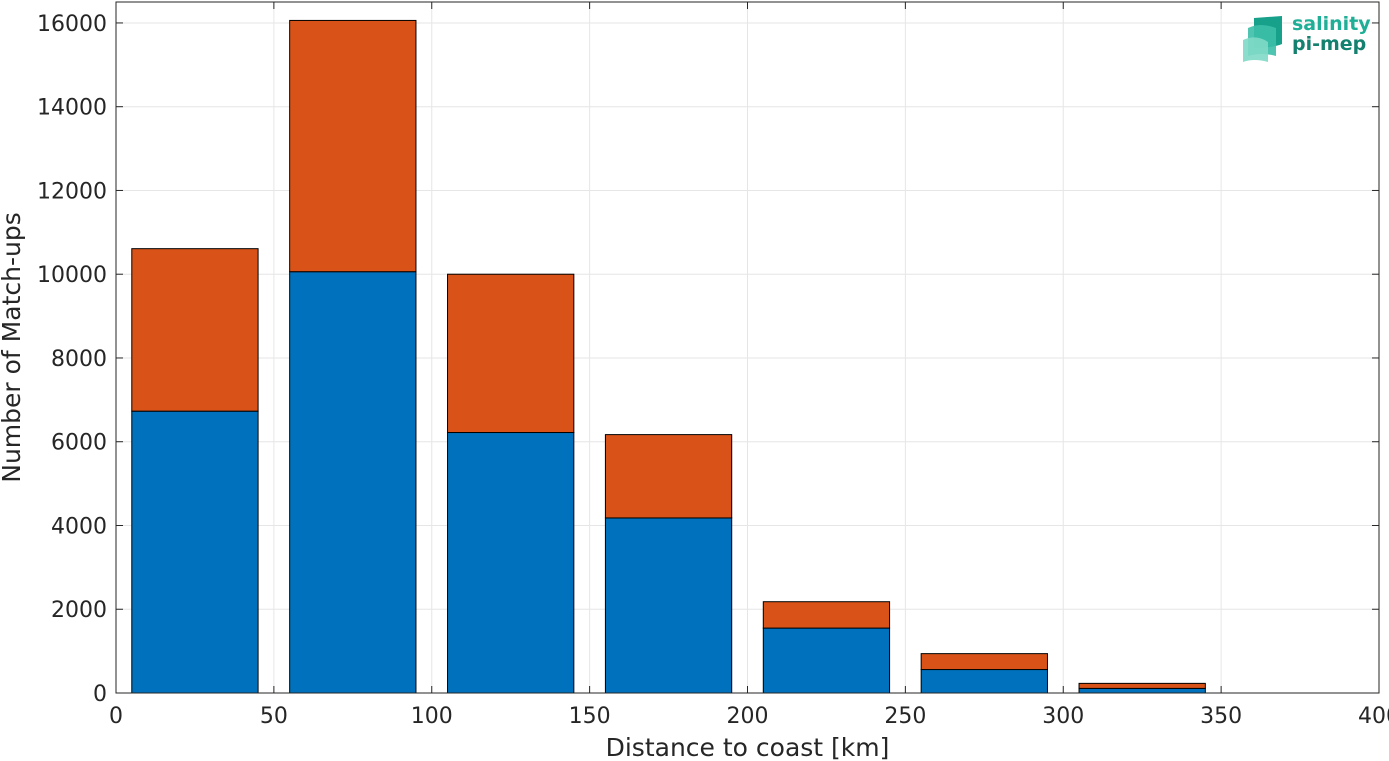  I want to click on y-tick-label: 16000, so click(72, 24).